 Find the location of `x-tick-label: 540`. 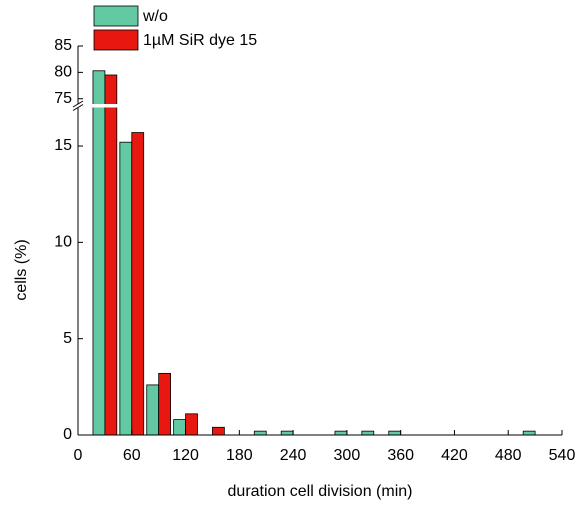

x-tick-label: 540 is located at coordinates (562, 455).